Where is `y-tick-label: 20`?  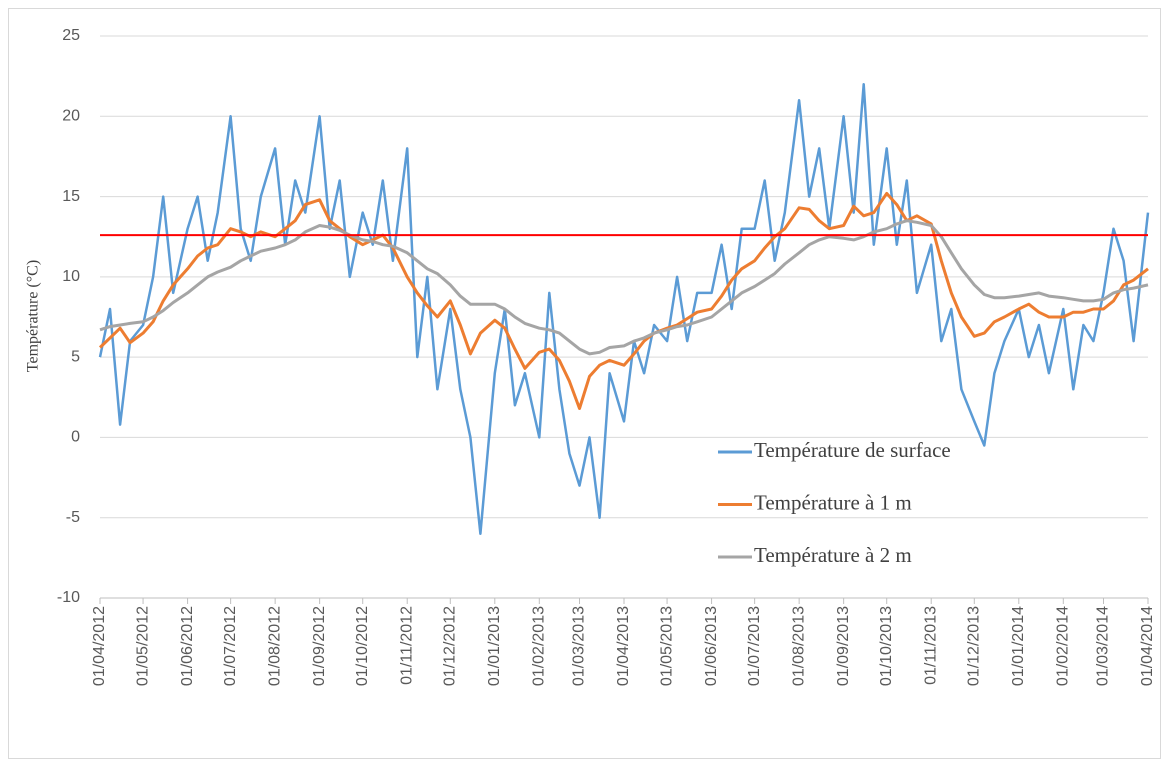
y-tick-label: 20 is located at coordinates (71, 116).